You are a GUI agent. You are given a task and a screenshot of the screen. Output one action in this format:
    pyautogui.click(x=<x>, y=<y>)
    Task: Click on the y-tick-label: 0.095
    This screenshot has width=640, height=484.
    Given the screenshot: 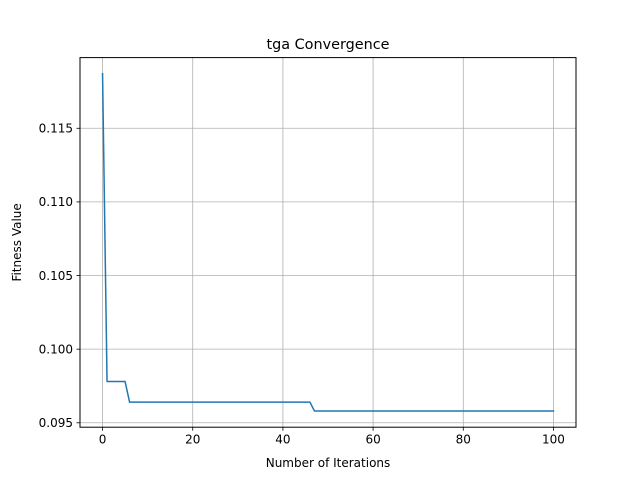 What is the action you would take?
    pyautogui.click(x=56, y=423)
    